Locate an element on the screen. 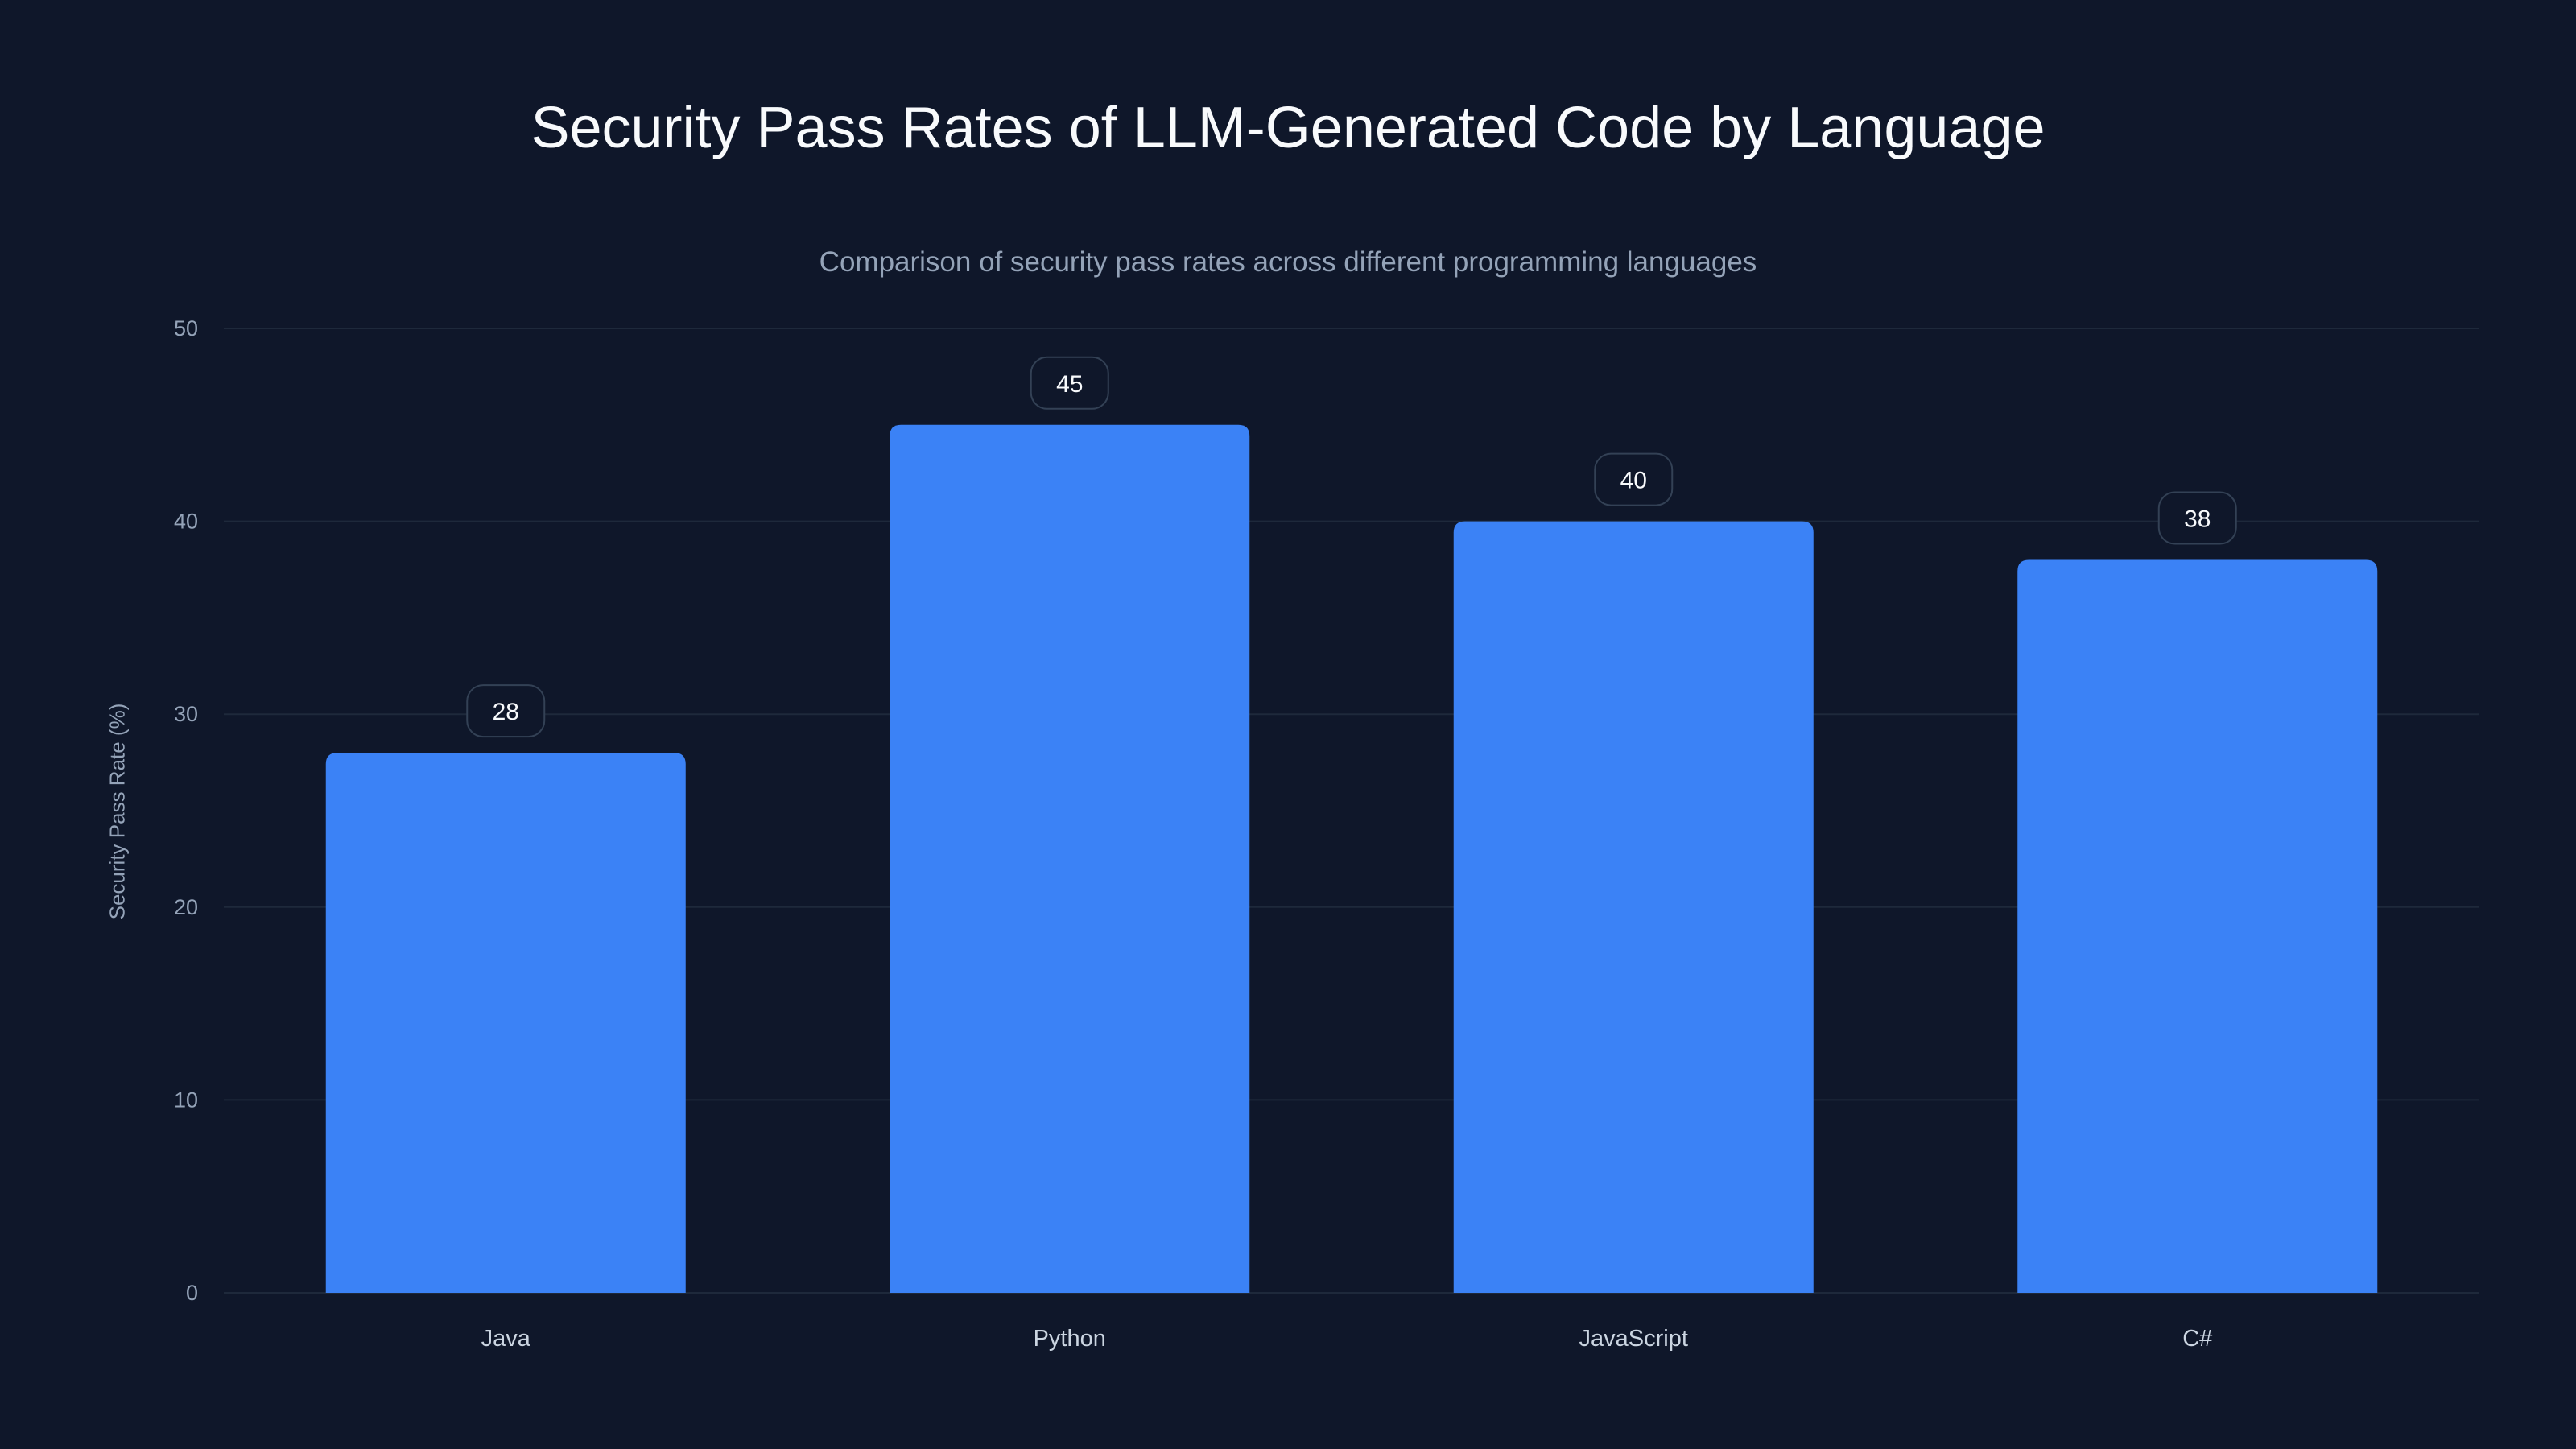 This screenshot has width=2576, height=1449. bar-python is located at coordinates (1070, 858).